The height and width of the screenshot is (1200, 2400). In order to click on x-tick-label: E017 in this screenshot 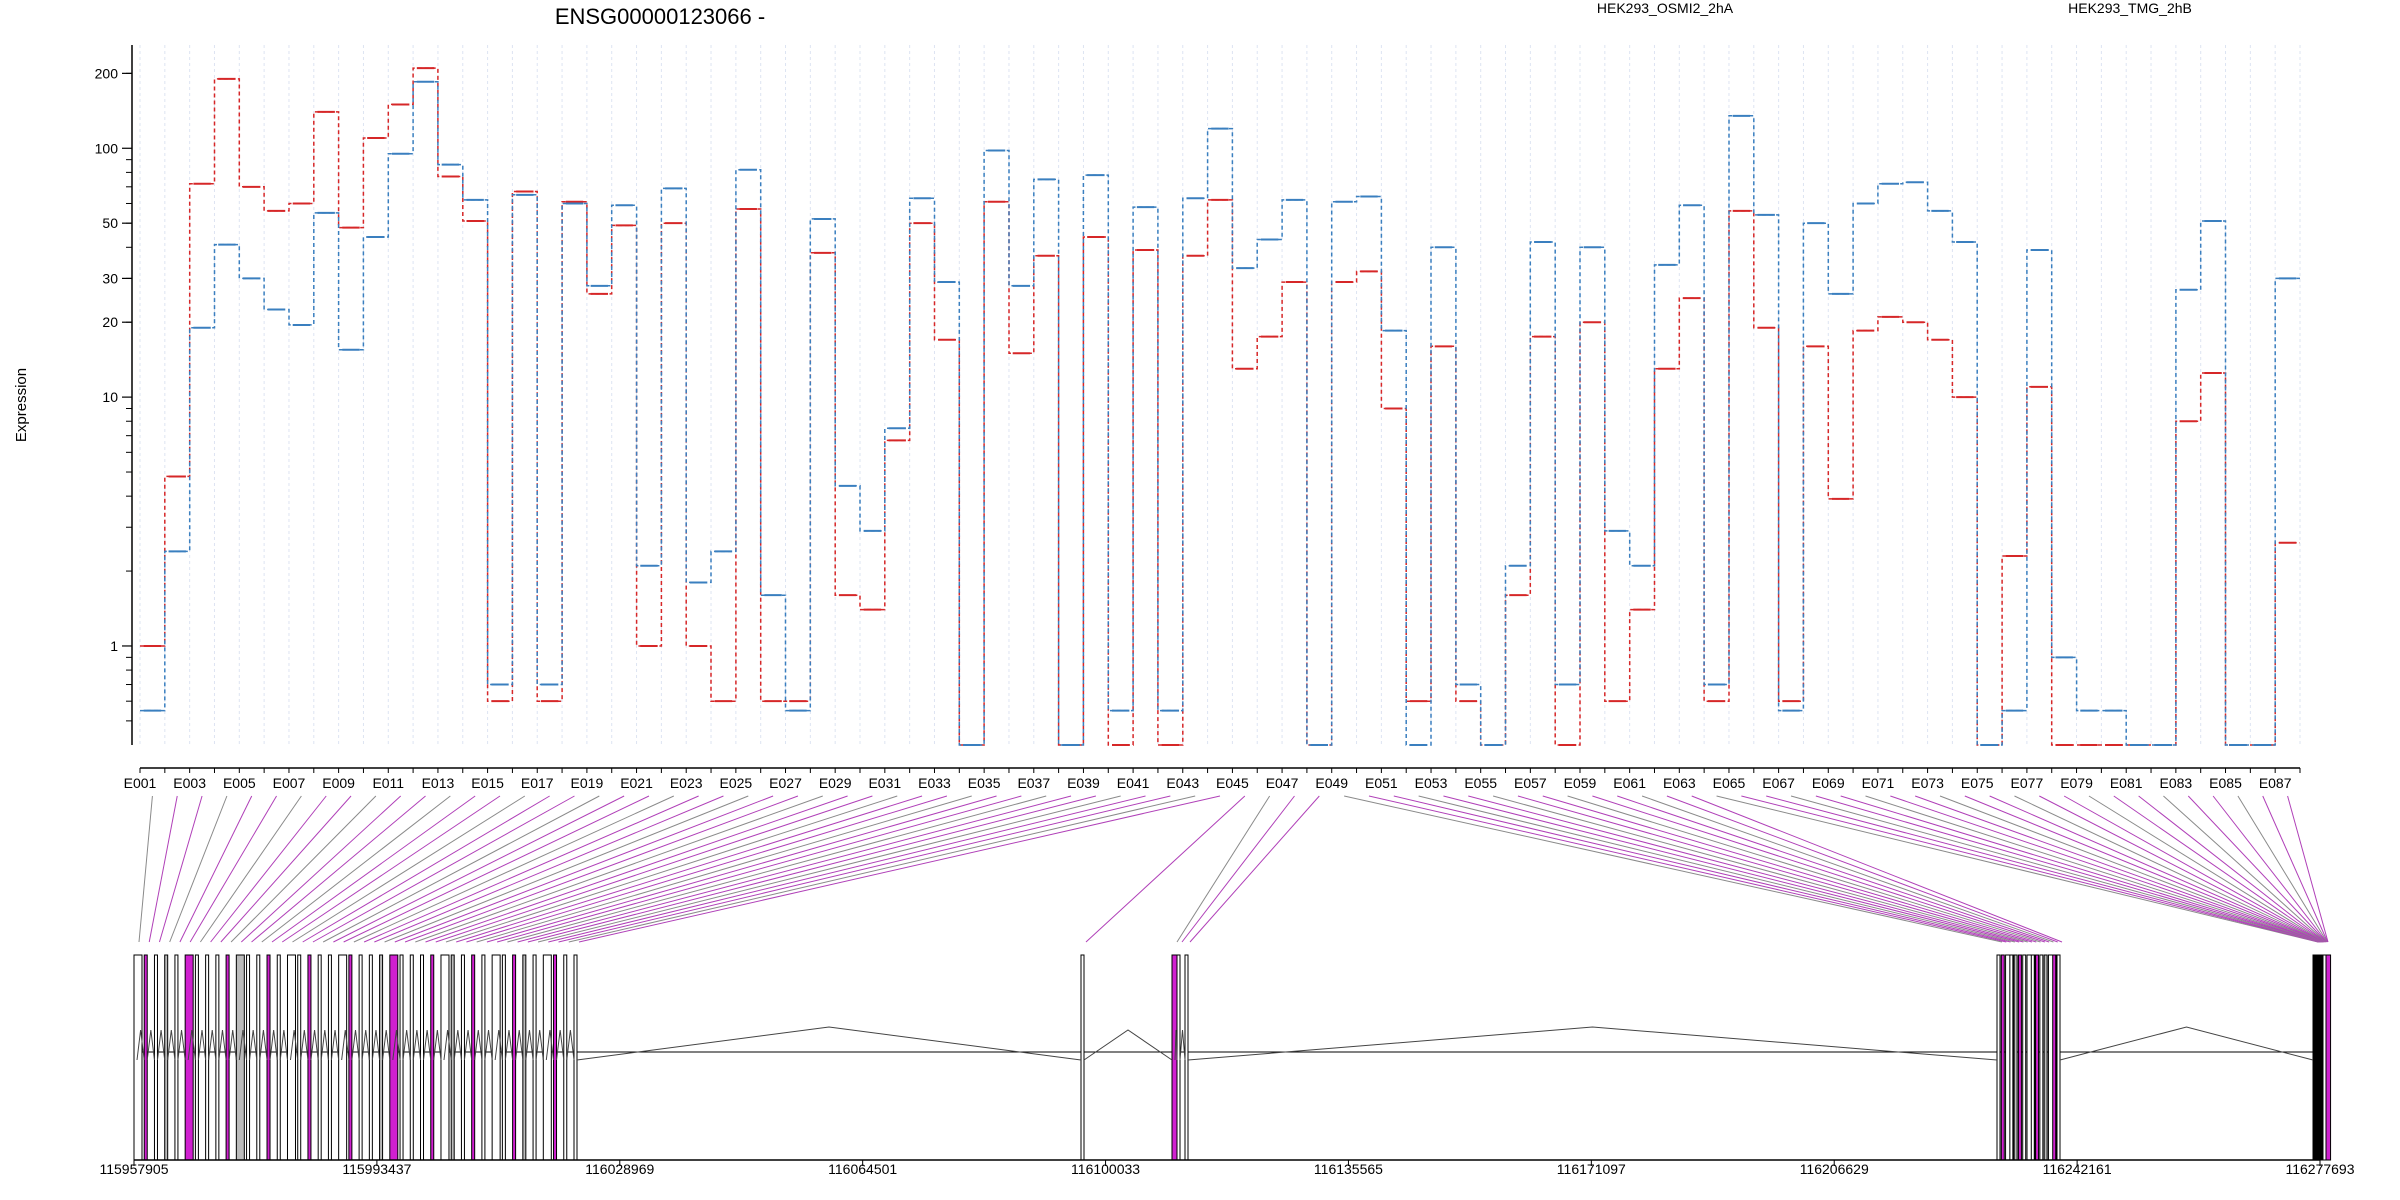, I will do `click(537, 783)`.